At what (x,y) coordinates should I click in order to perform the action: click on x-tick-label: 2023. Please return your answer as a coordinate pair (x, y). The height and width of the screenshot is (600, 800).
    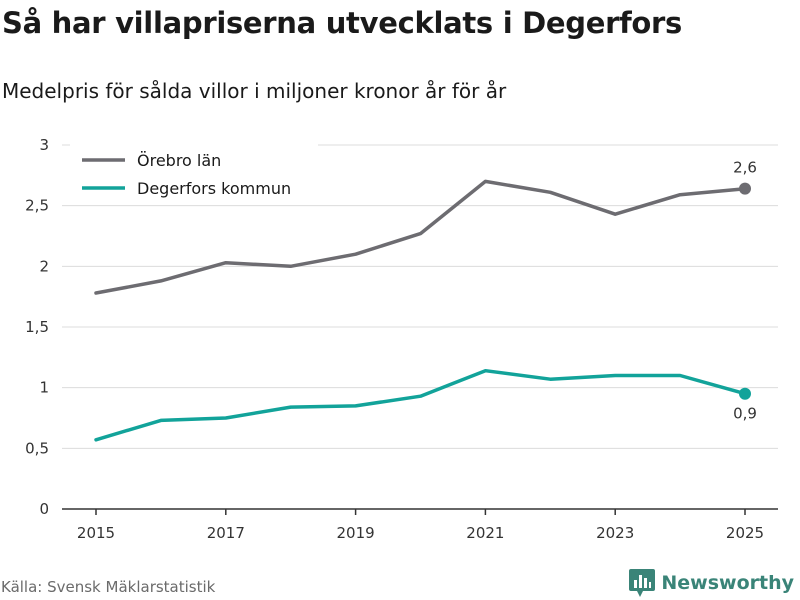
    Looking at the image, I should click on (615, 533).